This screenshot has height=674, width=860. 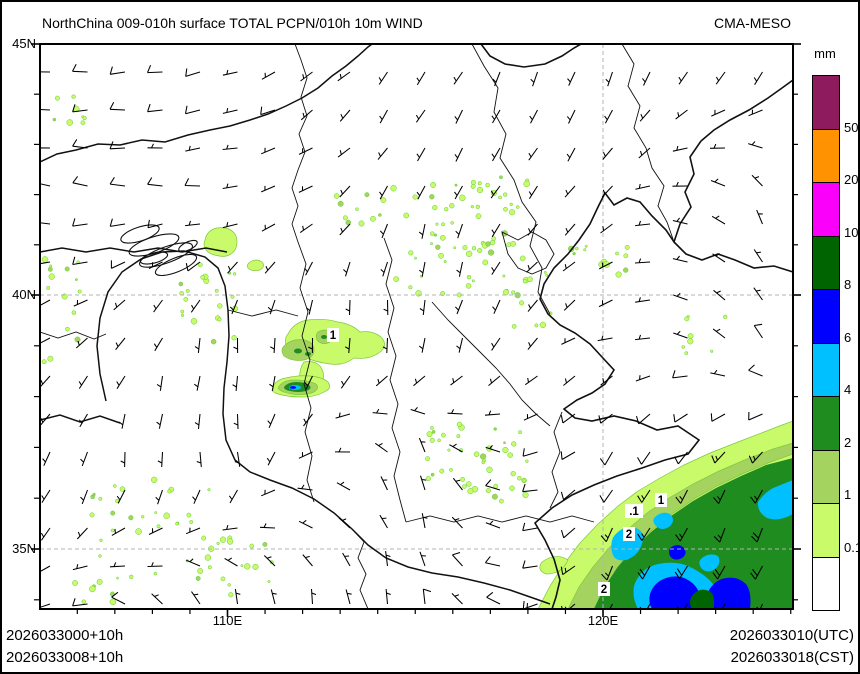 What do you see at coordinates (603, 620) in the screenshot?
I see `lon-tick-label: 120E` at bounding box center [603, 620].